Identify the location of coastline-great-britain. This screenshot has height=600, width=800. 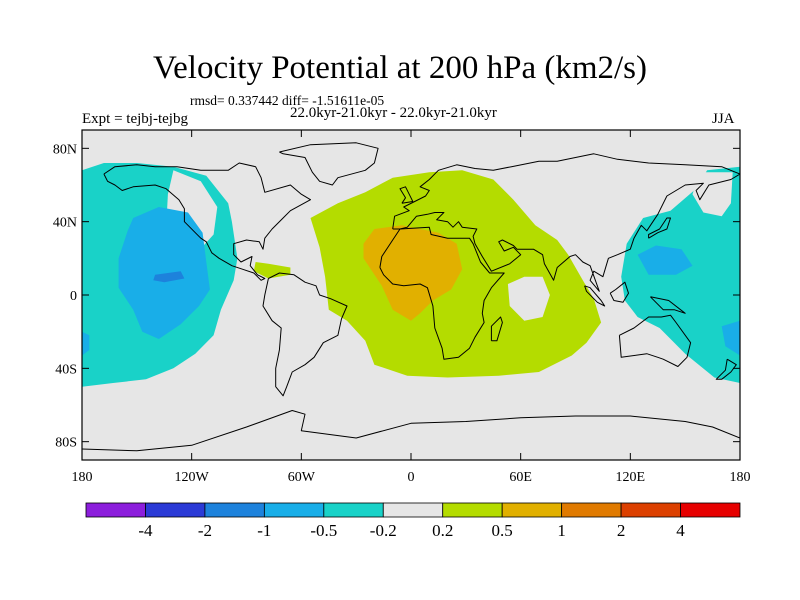
(406, 195).